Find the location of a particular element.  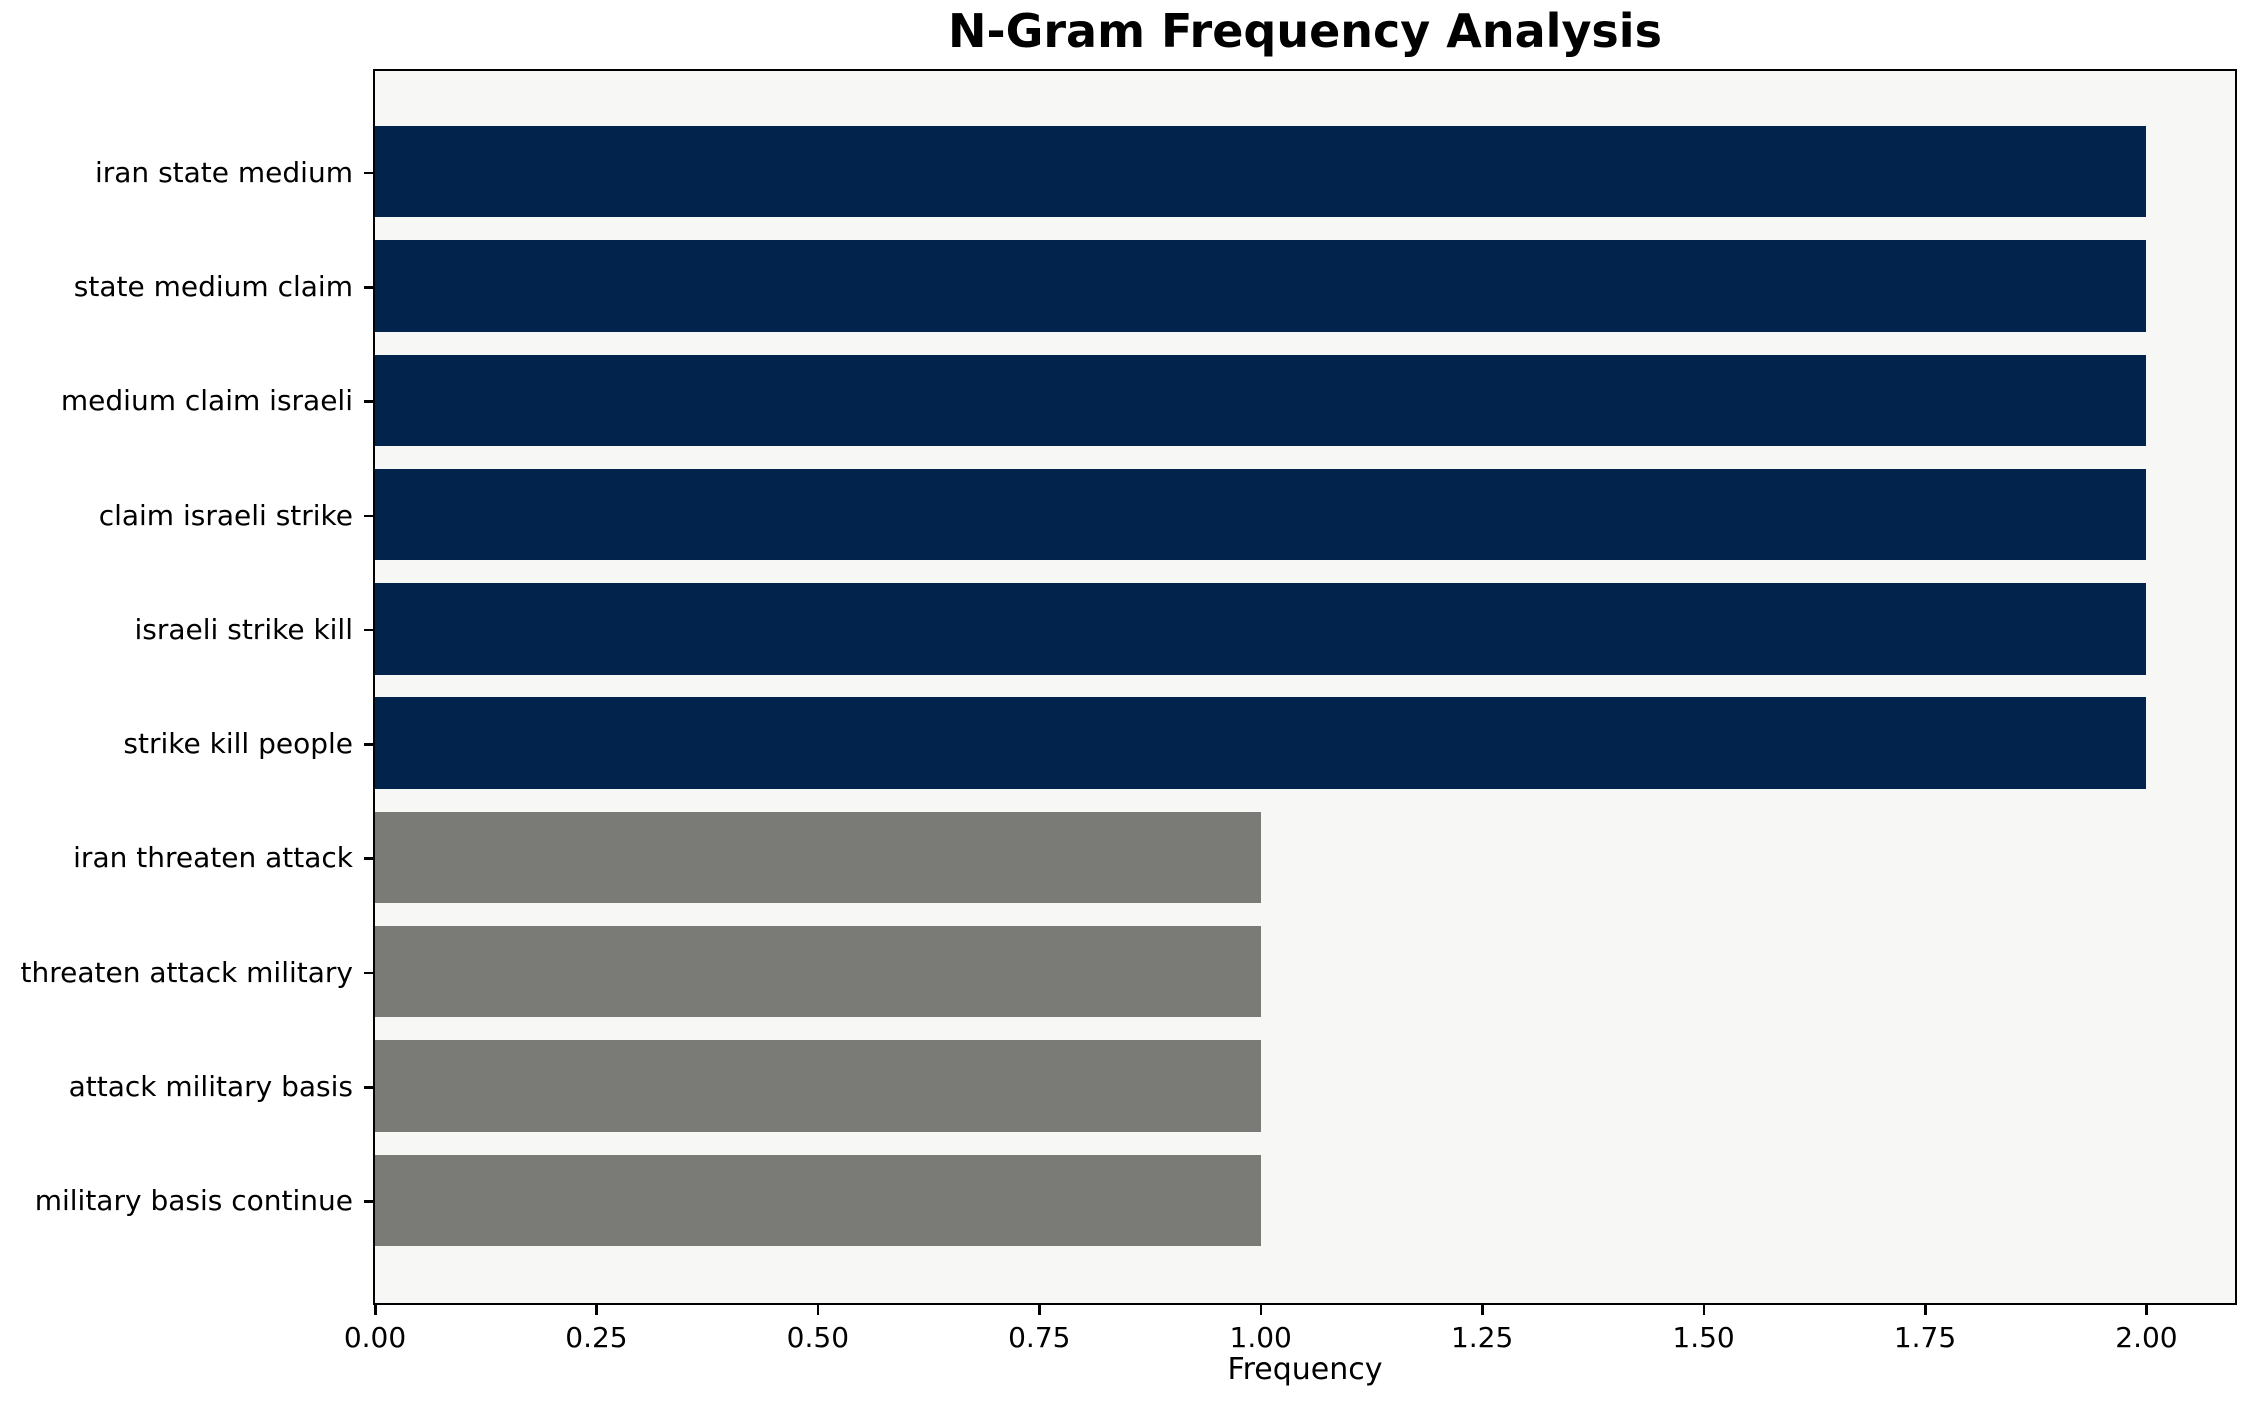

x-tick-label: 1.25 is located at coordinates (1482, 1337).